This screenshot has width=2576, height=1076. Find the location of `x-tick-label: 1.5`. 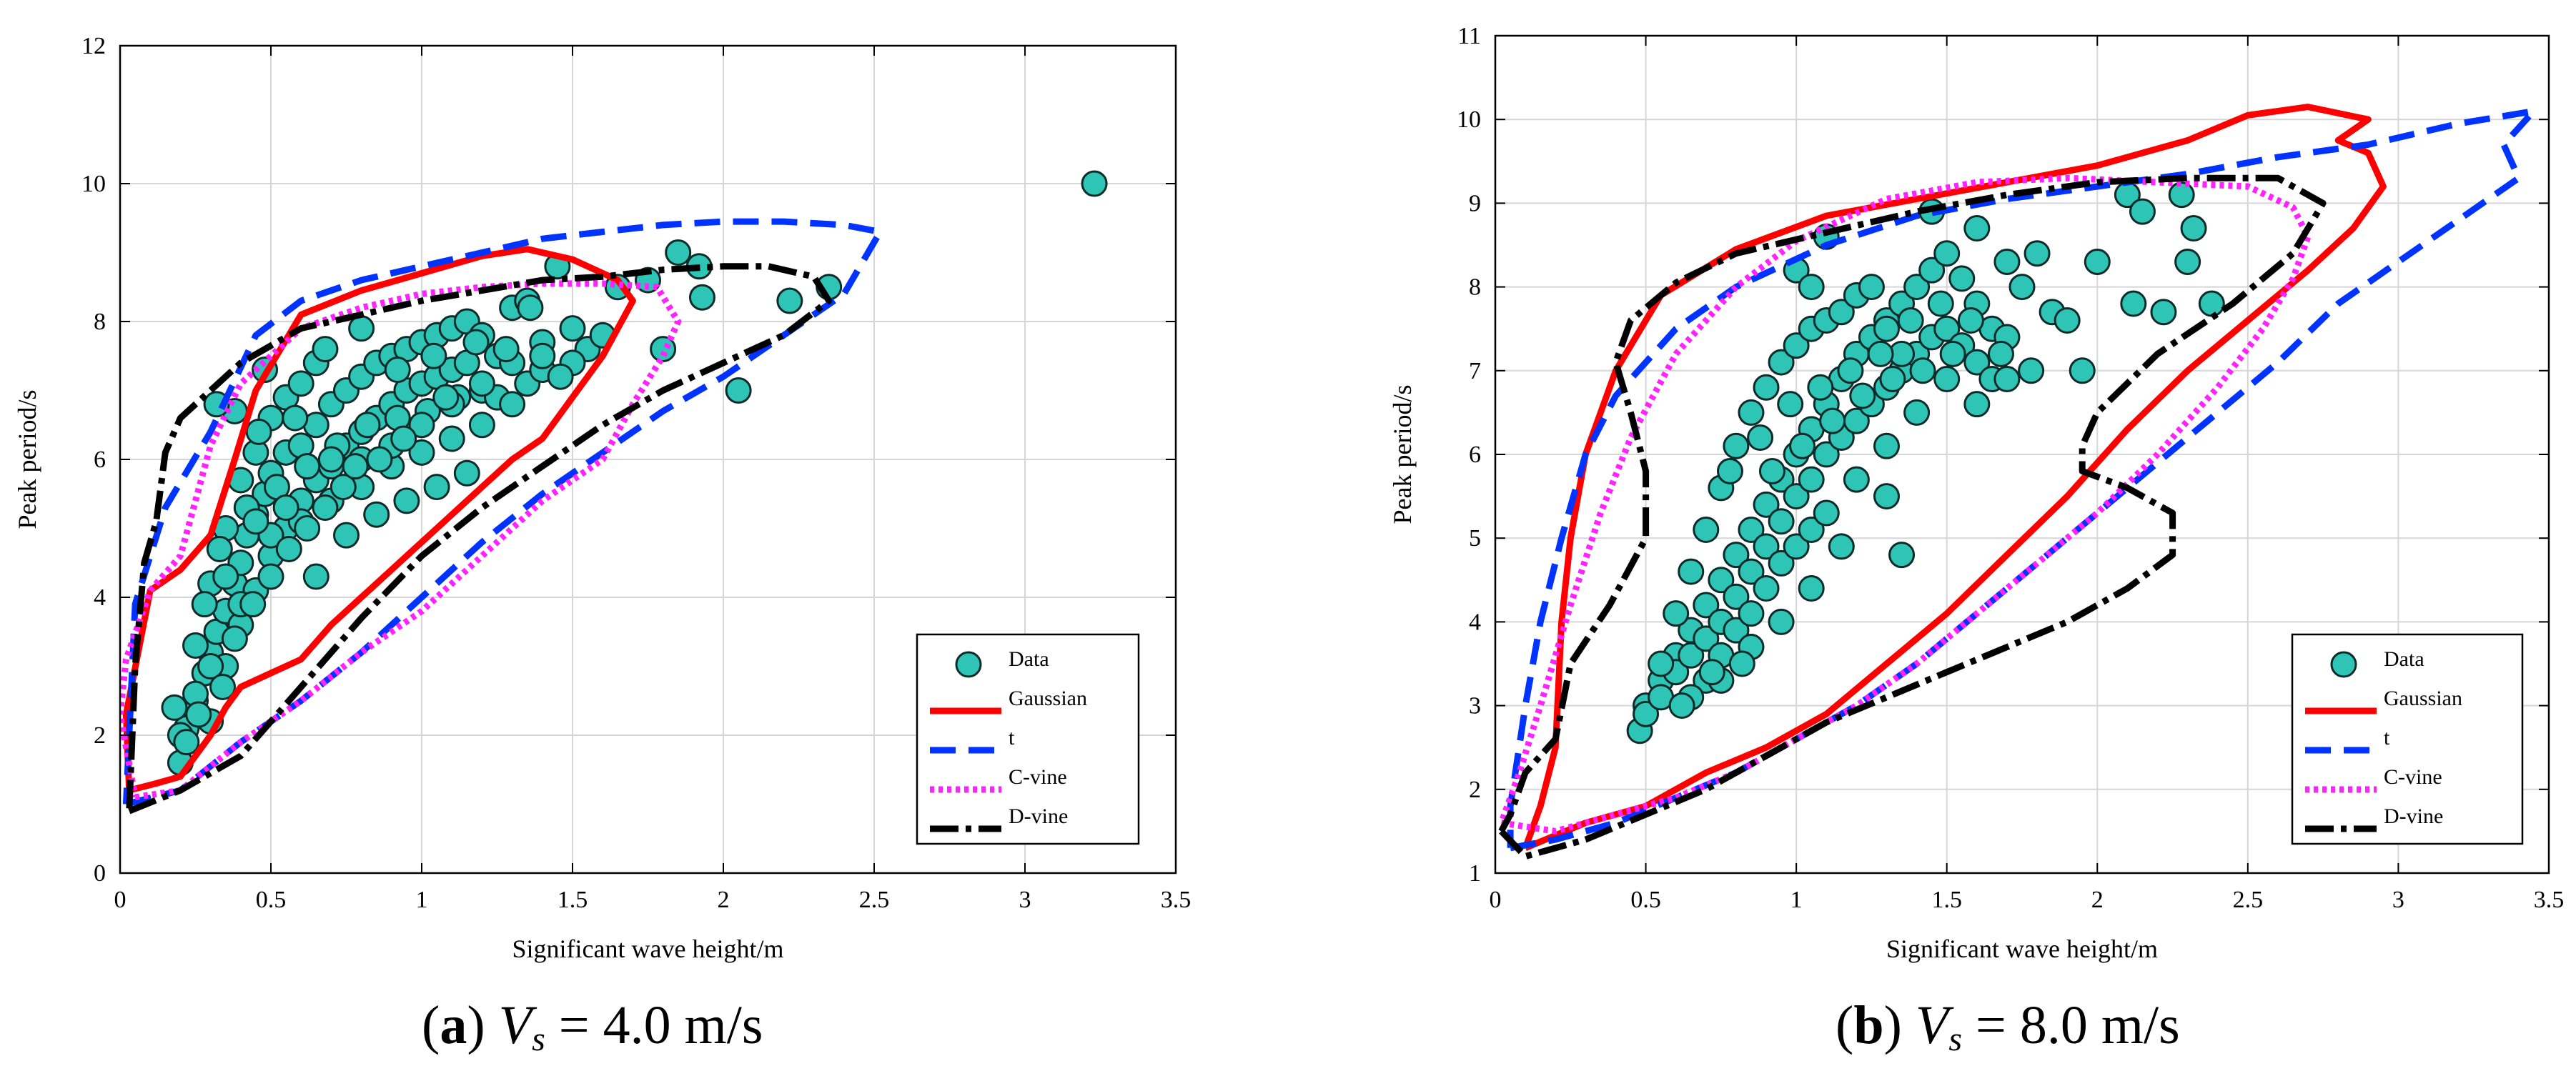

x-tick-label: 1.5 is located at coordinates (1947, 900).